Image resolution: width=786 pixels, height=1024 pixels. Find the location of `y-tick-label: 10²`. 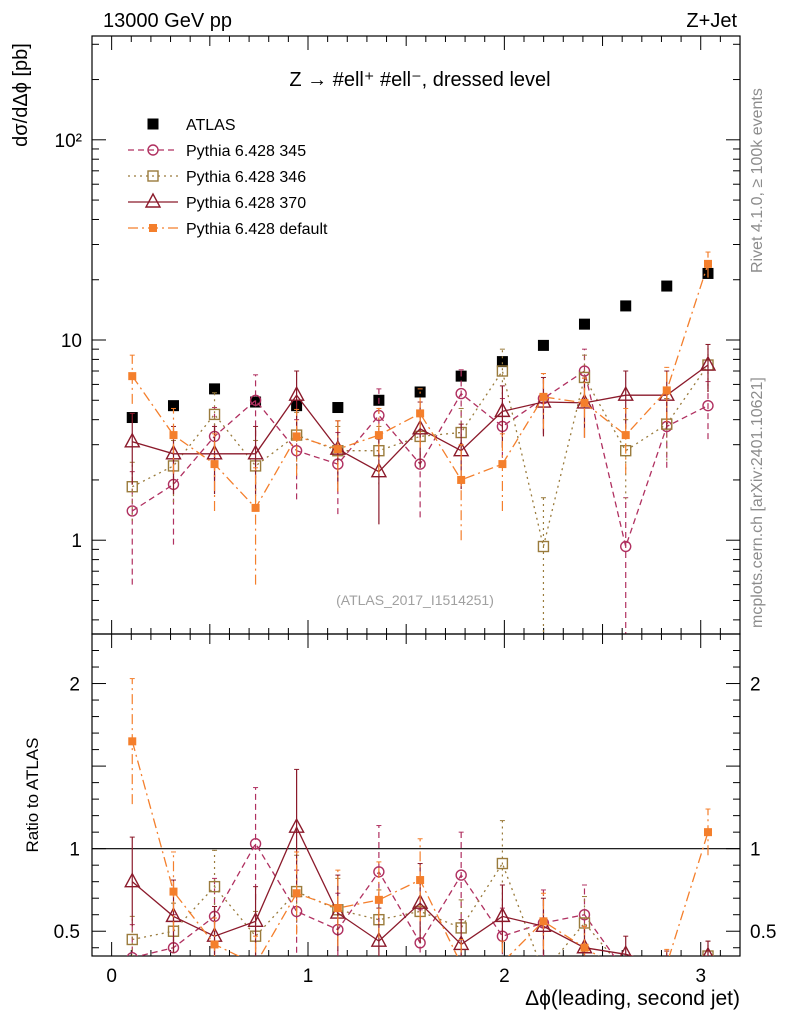

y-tick-label: 10² is located at coordinates (68, 141).